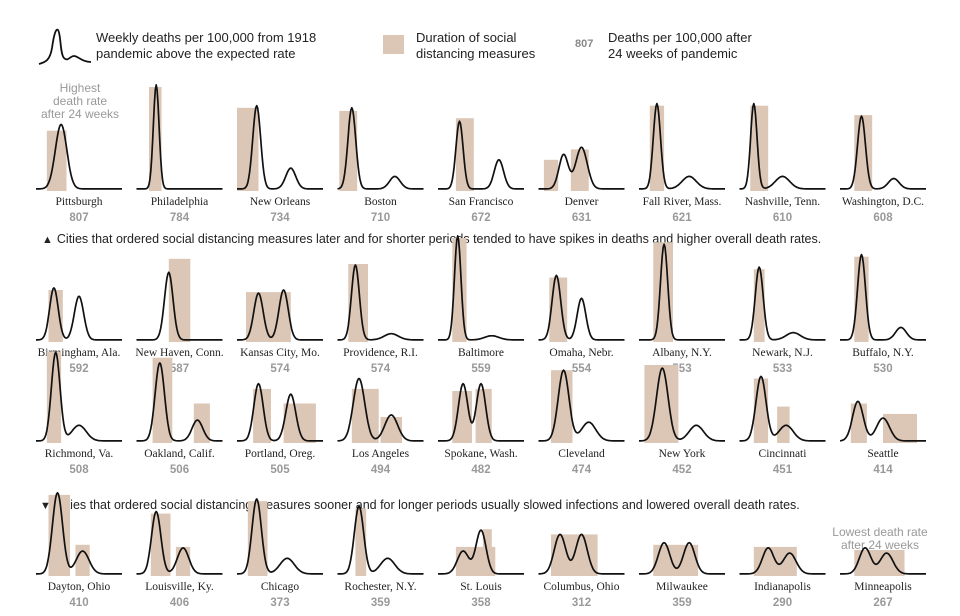 This screenshot has height=616, width=960. Describe the element at coordinates (782, 218) in the screenshot. I see `city-nashville-tenn-value-label: 610` at that location.